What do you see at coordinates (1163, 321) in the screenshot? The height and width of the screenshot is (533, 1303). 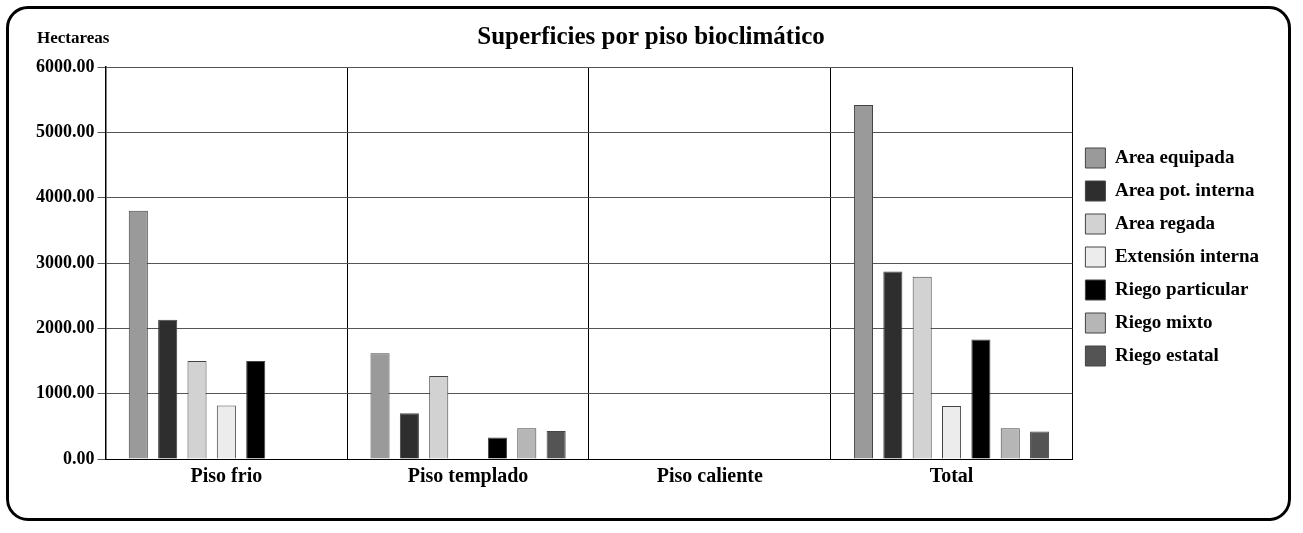 I see `legend-label: Riego mixto` at bounding box center [1163, 321].